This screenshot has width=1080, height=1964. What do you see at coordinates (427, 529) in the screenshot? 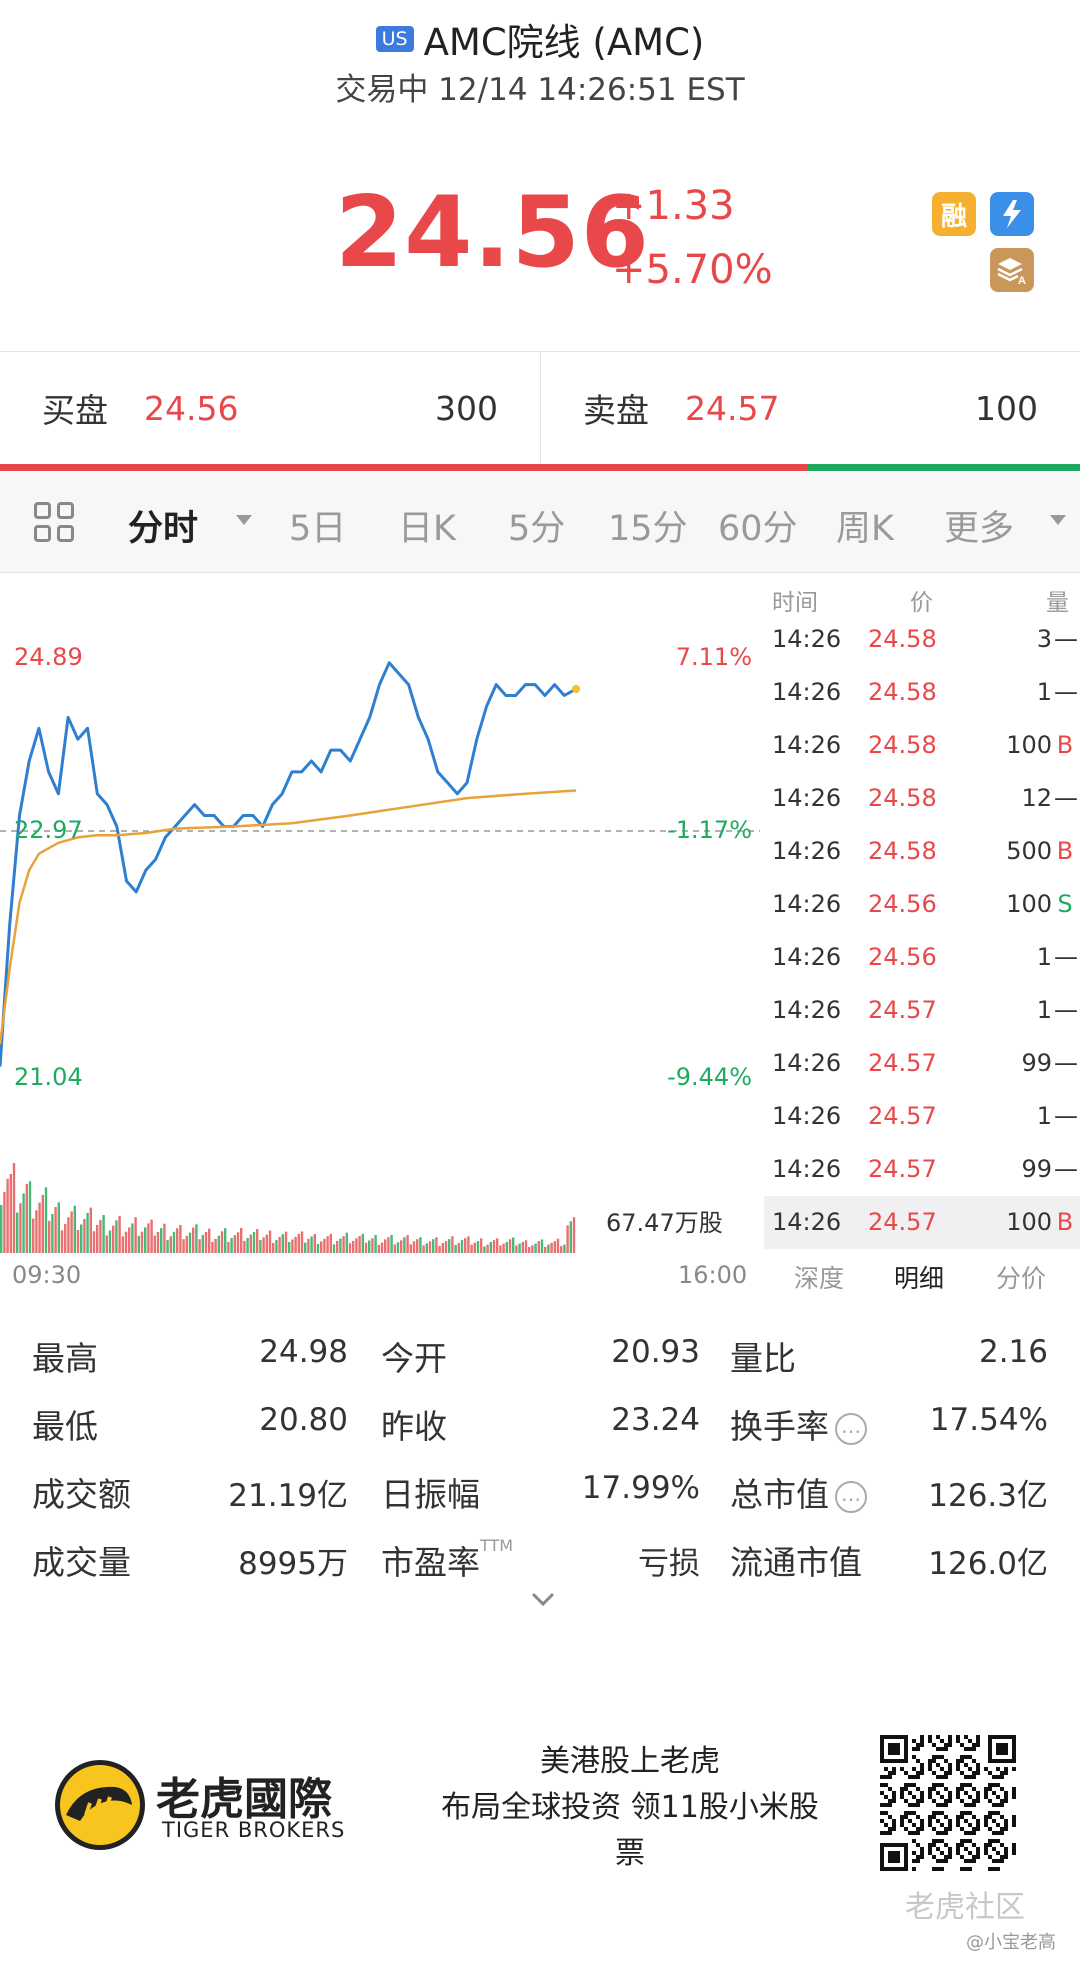
I see `tab-daily-k: 日K` at bounding box center [427, 529].